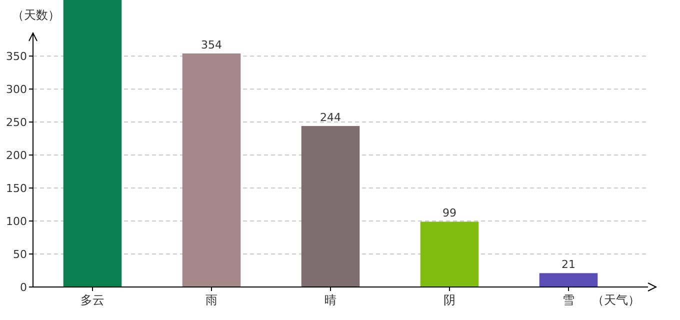  I want to click on x-tick-label: 晴, so click(330, 300).